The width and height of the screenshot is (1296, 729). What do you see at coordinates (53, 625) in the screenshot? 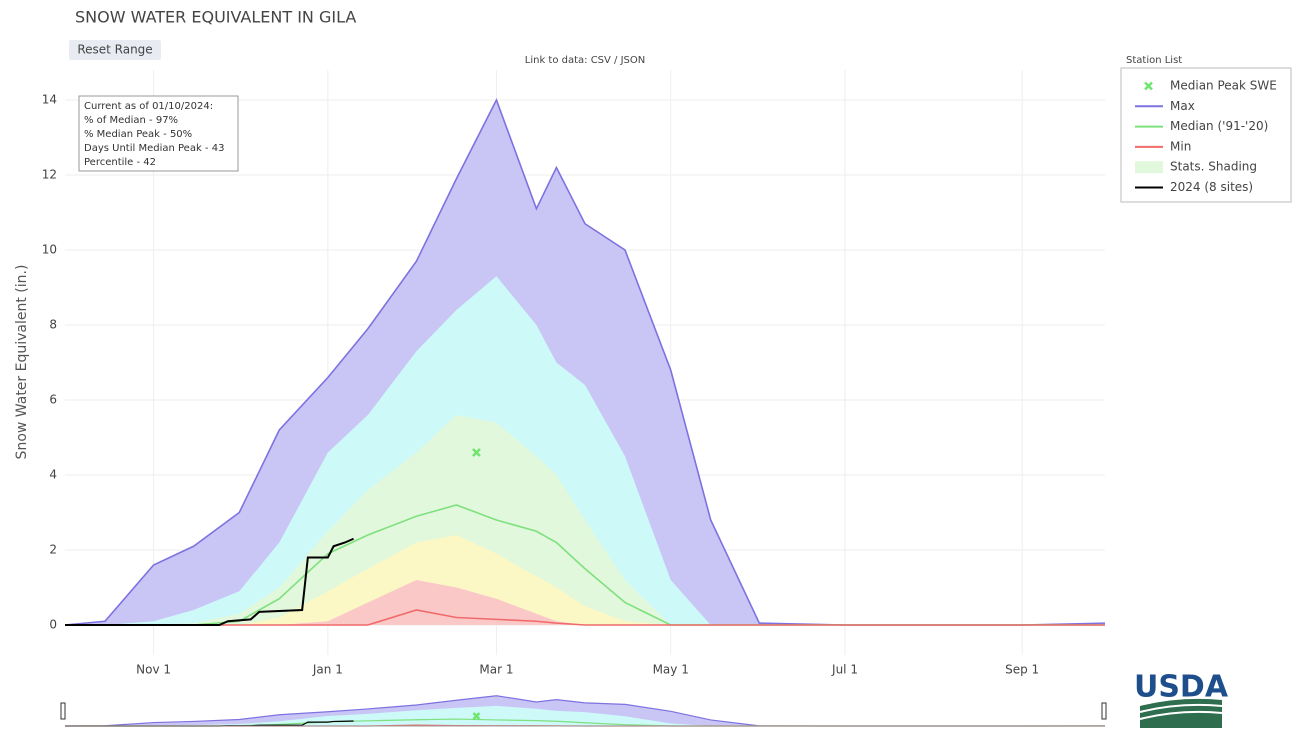
I see `y-tick-label: 0` at bounding box center [53, 625].